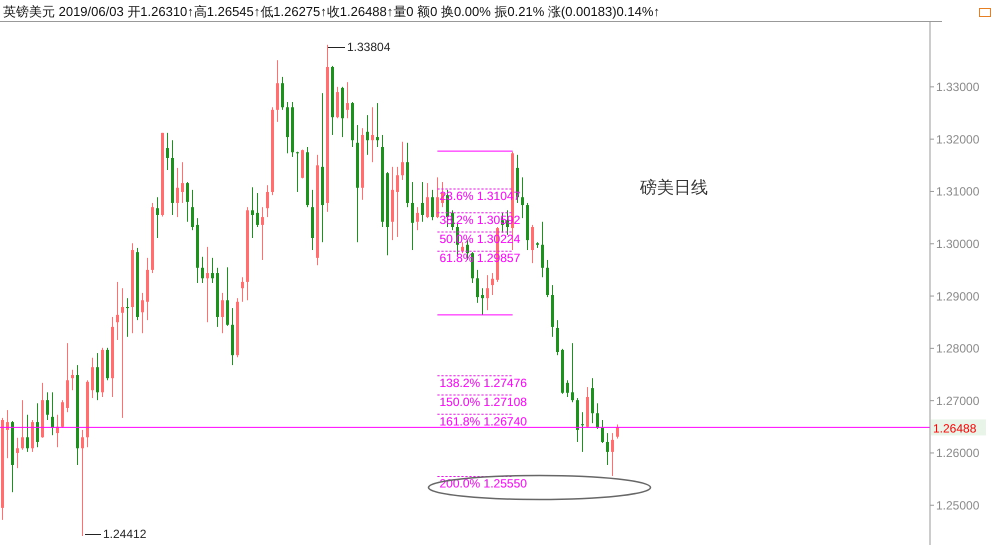  Describe the element at coordinates (484, 402) in the screenshot. I see `ref-line-label: 150.0% 1.27108` at that location.